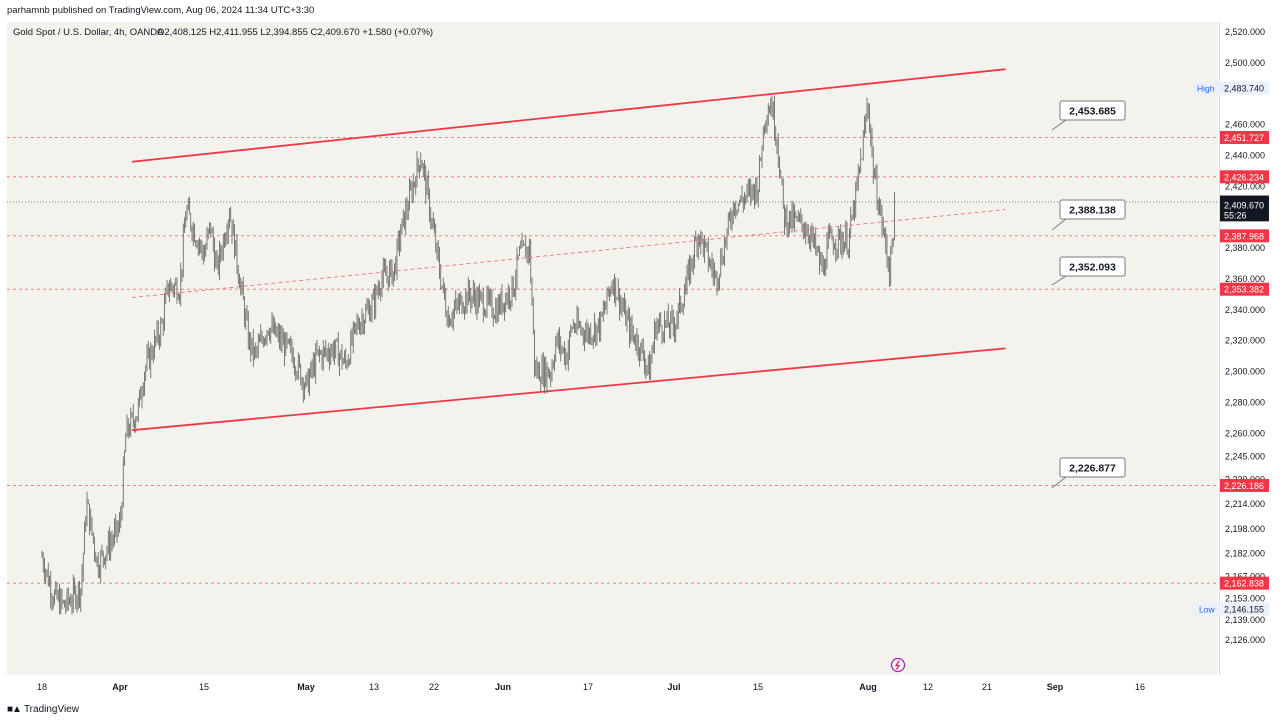  What do you see at coordinates (1245, 598) in the screenshot?
I see `y-tick-label: 2,153.000` at bounding box center [1245, 598].